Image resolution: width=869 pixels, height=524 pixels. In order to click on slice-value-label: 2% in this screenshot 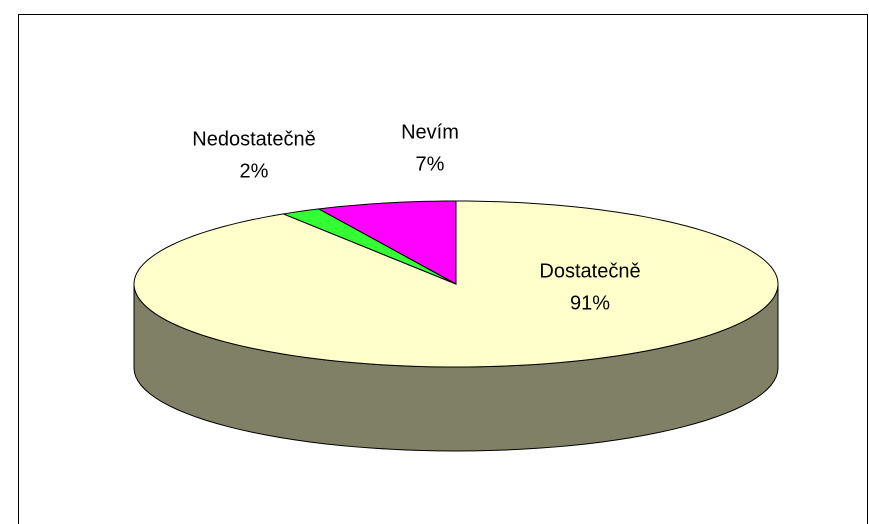, I will do `click(254, 171)`.